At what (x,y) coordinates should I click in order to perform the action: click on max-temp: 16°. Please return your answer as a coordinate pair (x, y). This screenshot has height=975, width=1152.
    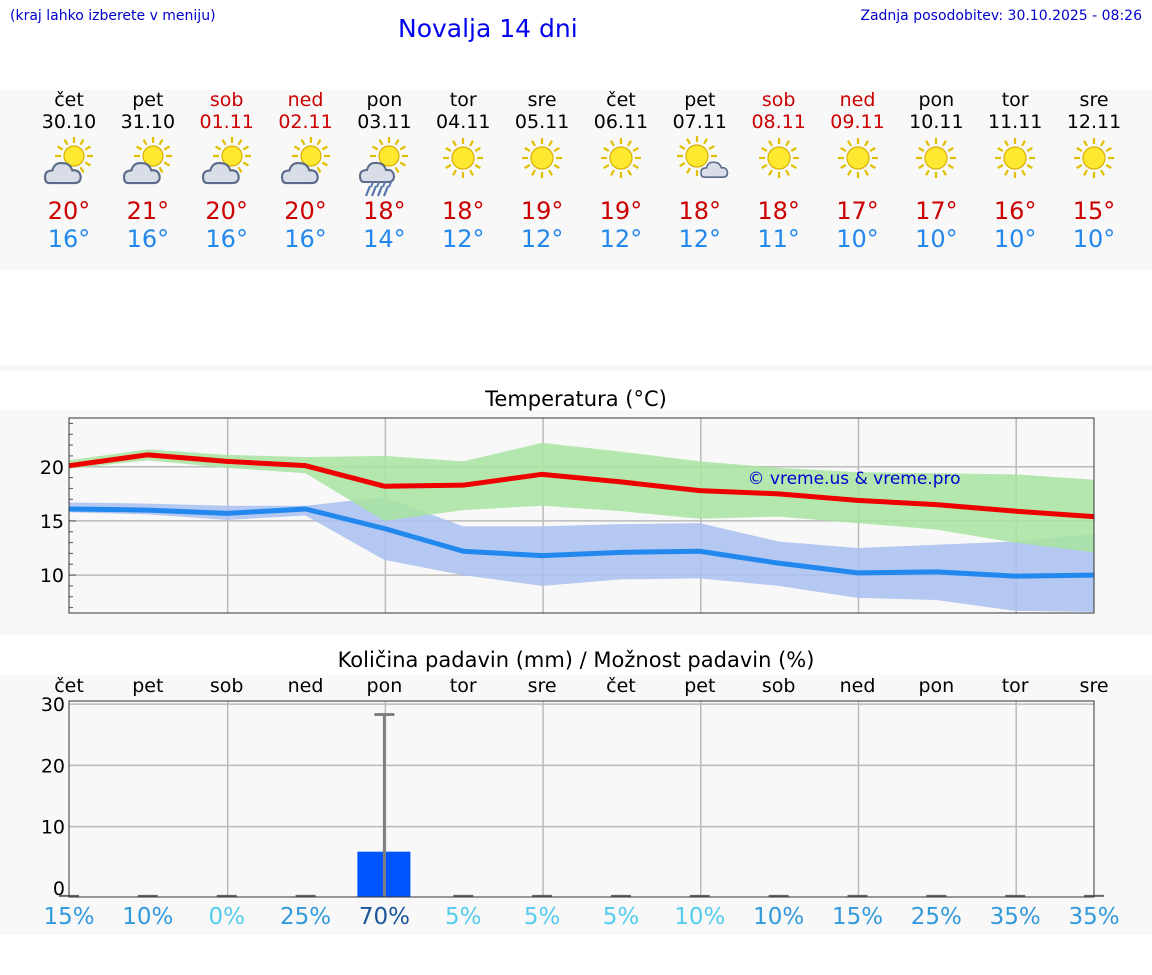
    Looking at the image, I should click on (1015, 211).